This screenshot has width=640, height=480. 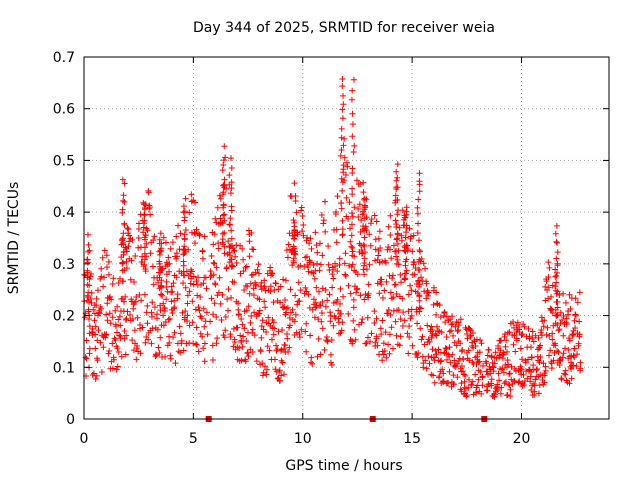 What do you see at coordinates (303, 439) in the screenshot?
I see `x-tick-label: 10` at bounding box center [303, 439].